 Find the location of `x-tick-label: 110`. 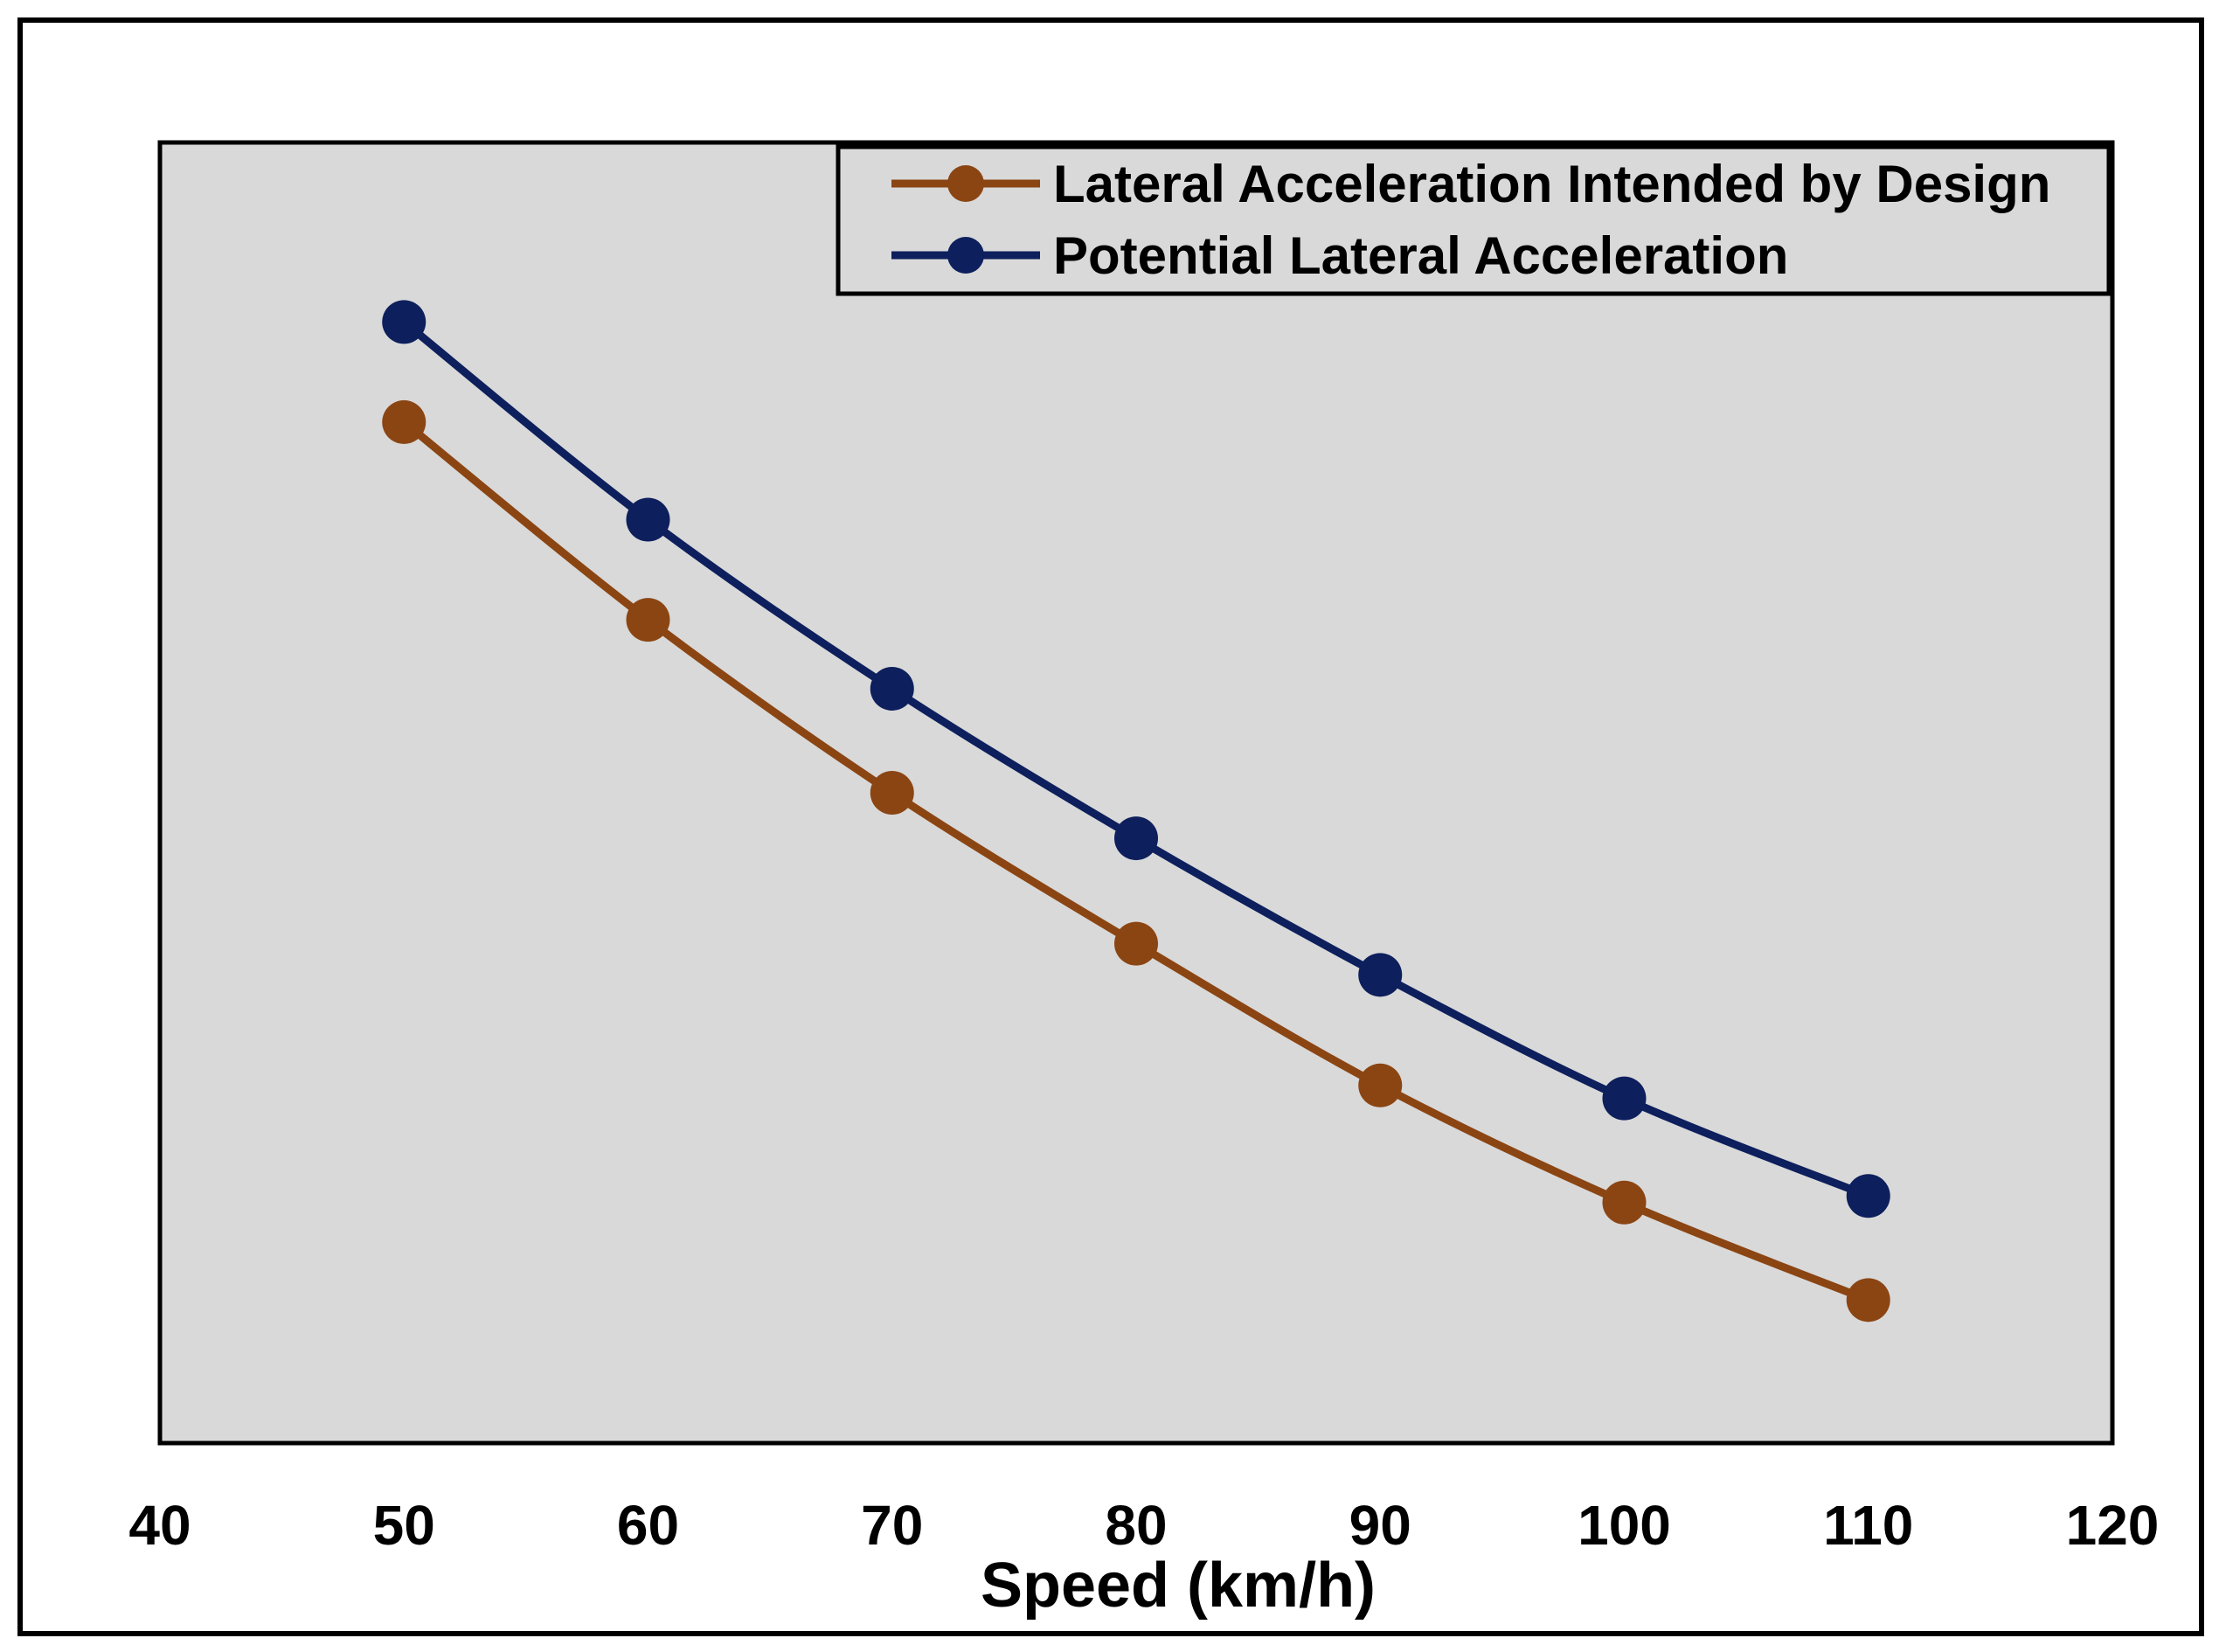

x-tick-label: 110 is located at coordinates (1868, 1526).